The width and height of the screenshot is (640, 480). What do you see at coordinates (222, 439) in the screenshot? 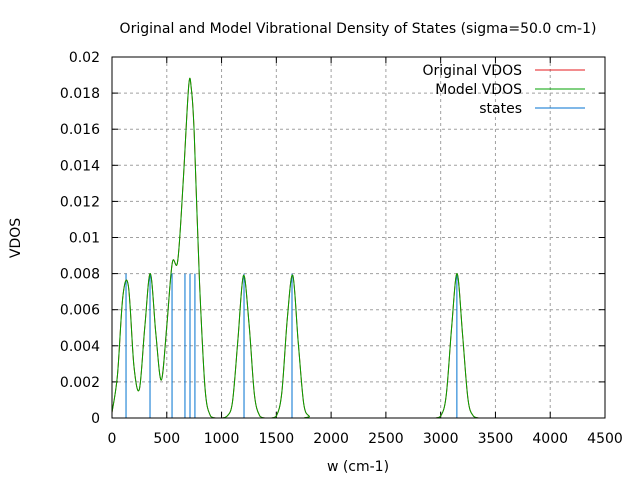
I see `x-tick-label: 1000` at bounding box center [222, 439].